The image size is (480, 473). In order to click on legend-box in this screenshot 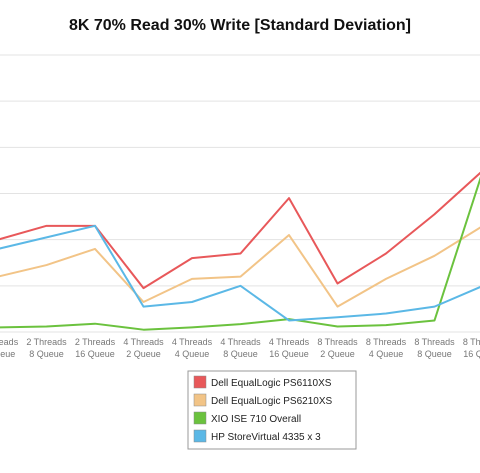, I will do `click(272, 410)`.